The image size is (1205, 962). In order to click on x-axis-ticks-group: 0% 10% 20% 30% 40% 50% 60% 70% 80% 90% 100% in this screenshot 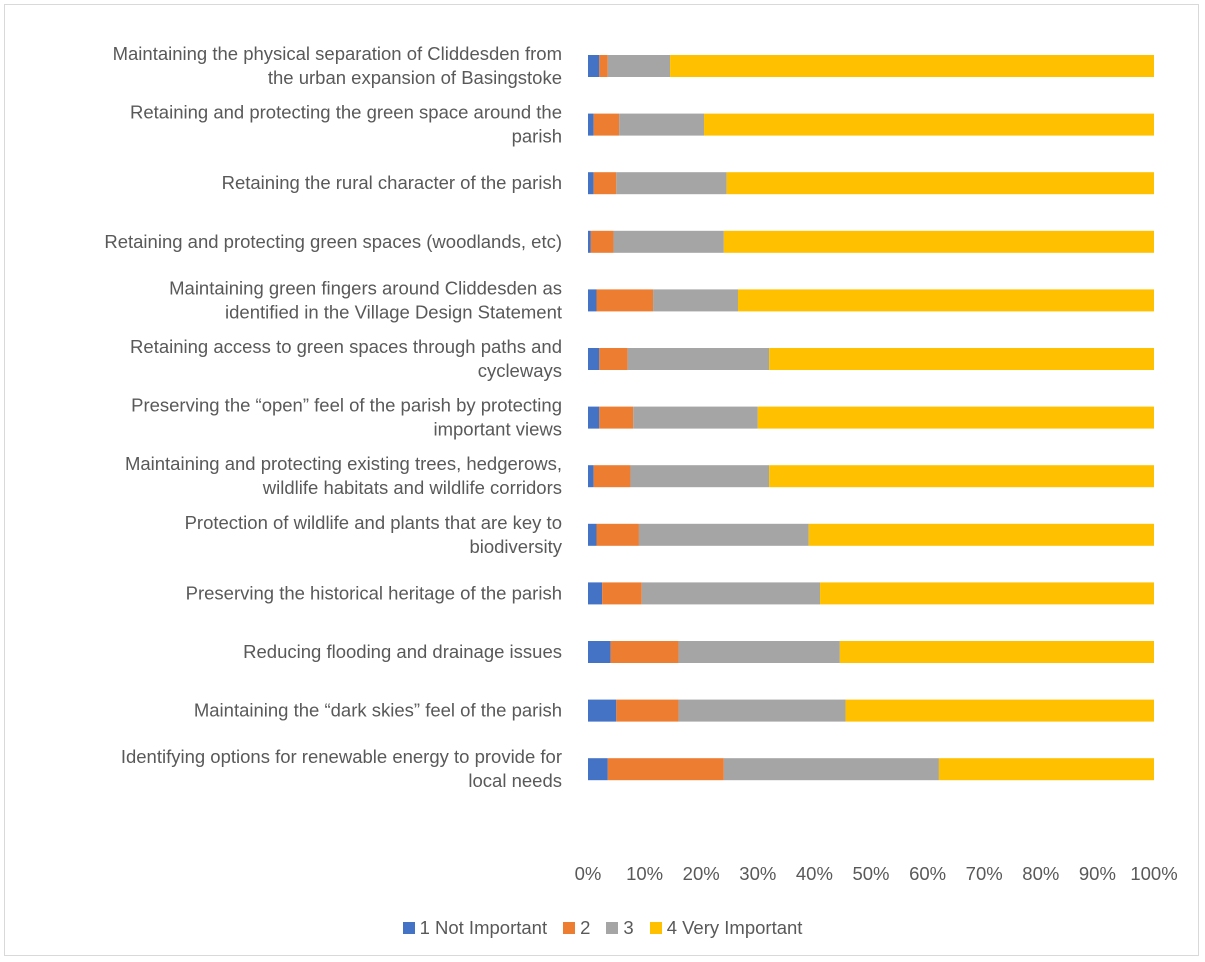, I will do `click(876, 873)`.